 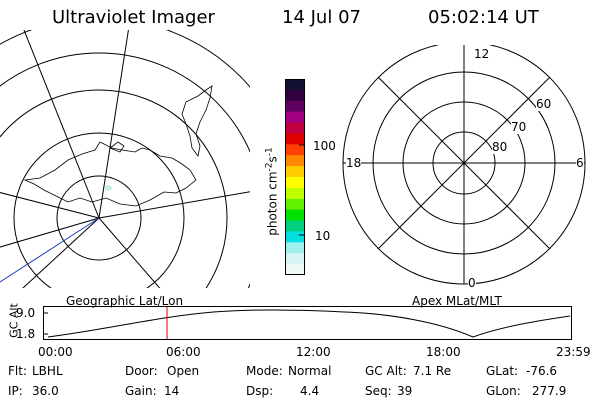 I want to click on gain-label: Gain:, so click(x=141, y=391).